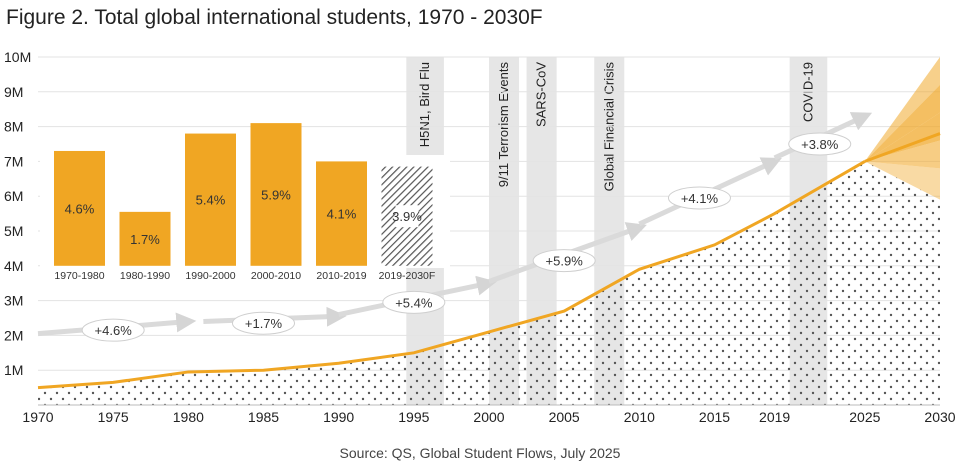  What do you see at coordinates (13, 231) in the screenshot?
I see `y-tick-label: 5M` at bounding box center [13, 231].